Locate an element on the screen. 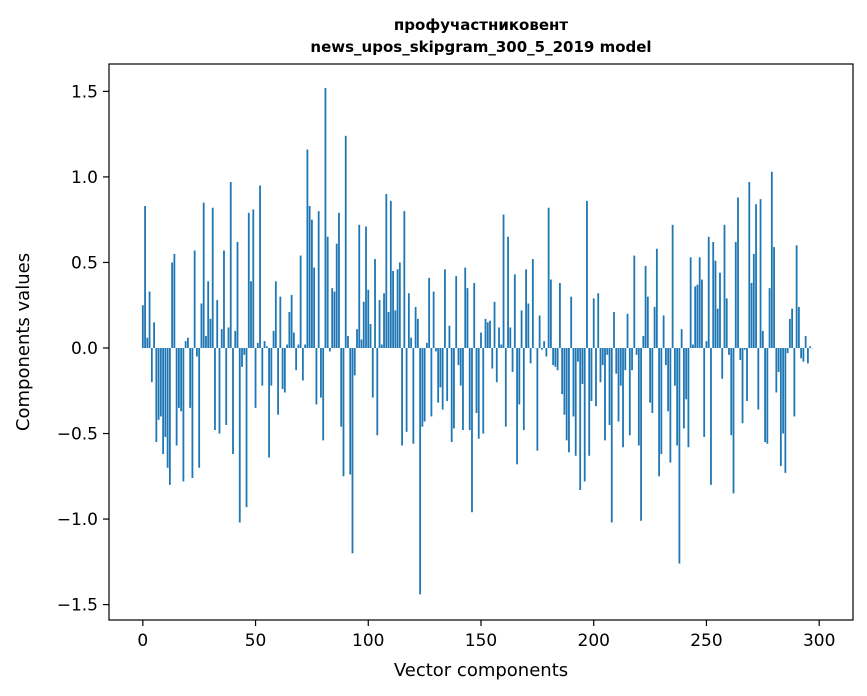  x-tick-label: 250 is located at coordinates (706, 641).